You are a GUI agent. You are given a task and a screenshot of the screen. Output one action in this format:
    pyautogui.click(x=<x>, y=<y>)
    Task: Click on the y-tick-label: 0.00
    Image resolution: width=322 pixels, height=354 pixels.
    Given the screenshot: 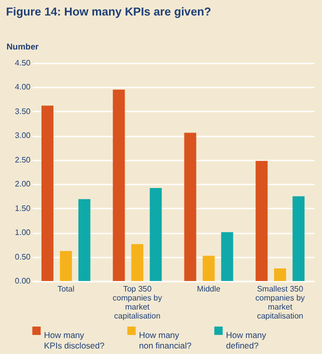 What is the action you would take?
    pyautogui.click(x=23, y=281)
    